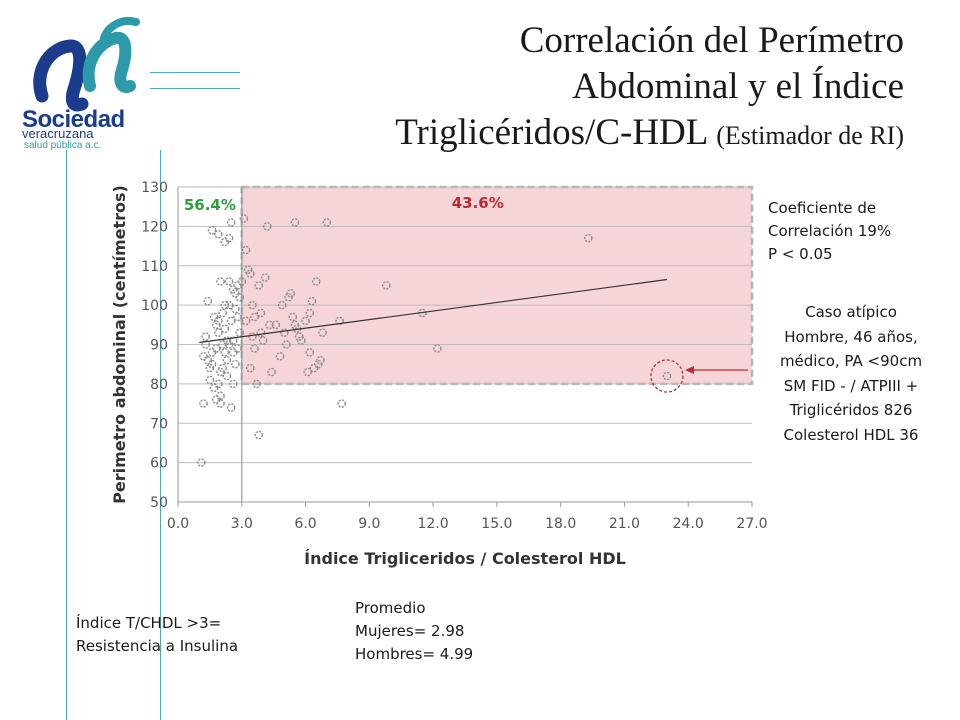 This screenshot has width=960, height=720. What do you see at coordinates (58, 133) in the screenshot?
I see `logo-subname: veracruzana` at bounding box center [58, 133].